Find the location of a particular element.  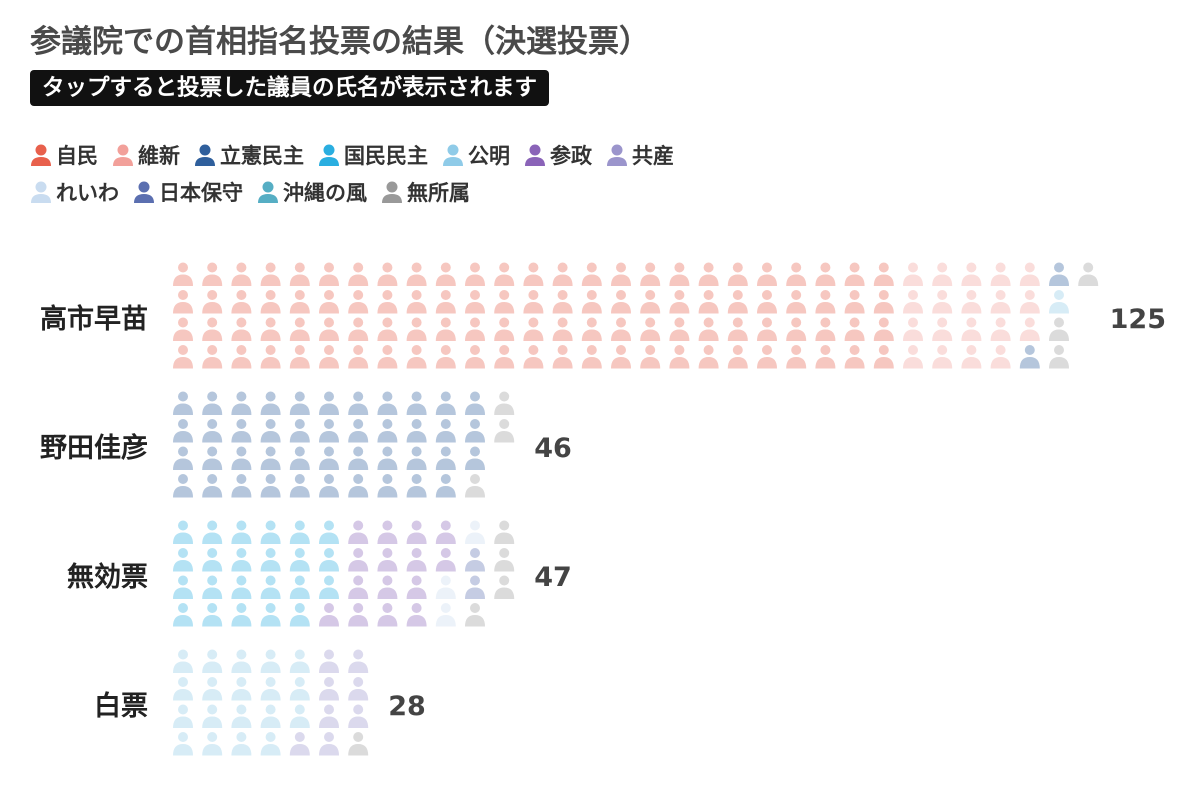

seat-icon-nippon-hoshu is located at coordinates (475, 560).